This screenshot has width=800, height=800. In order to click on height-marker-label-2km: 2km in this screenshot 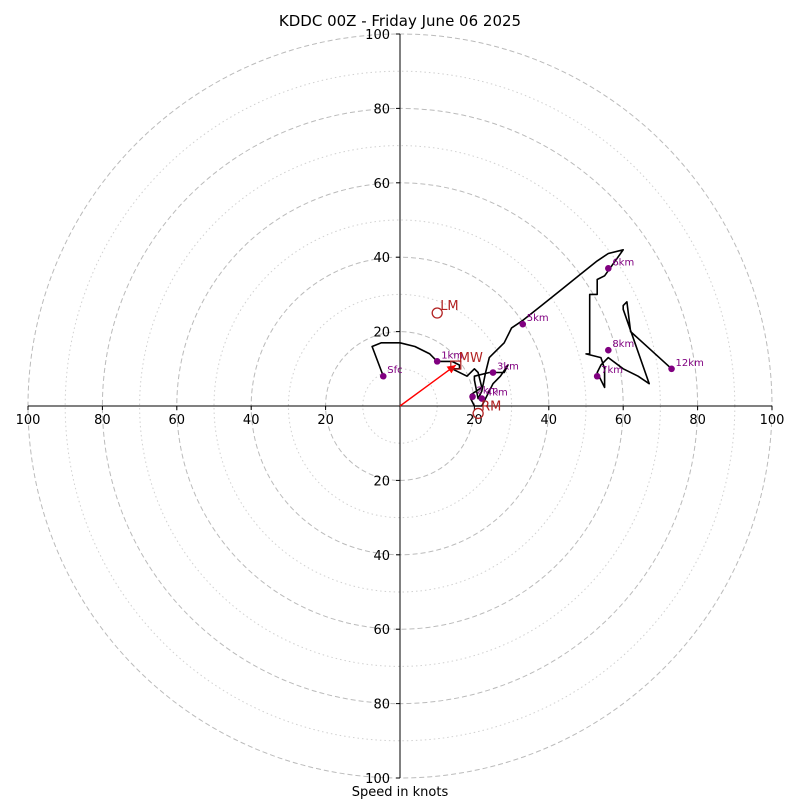, I will do `click(488, 391)`.